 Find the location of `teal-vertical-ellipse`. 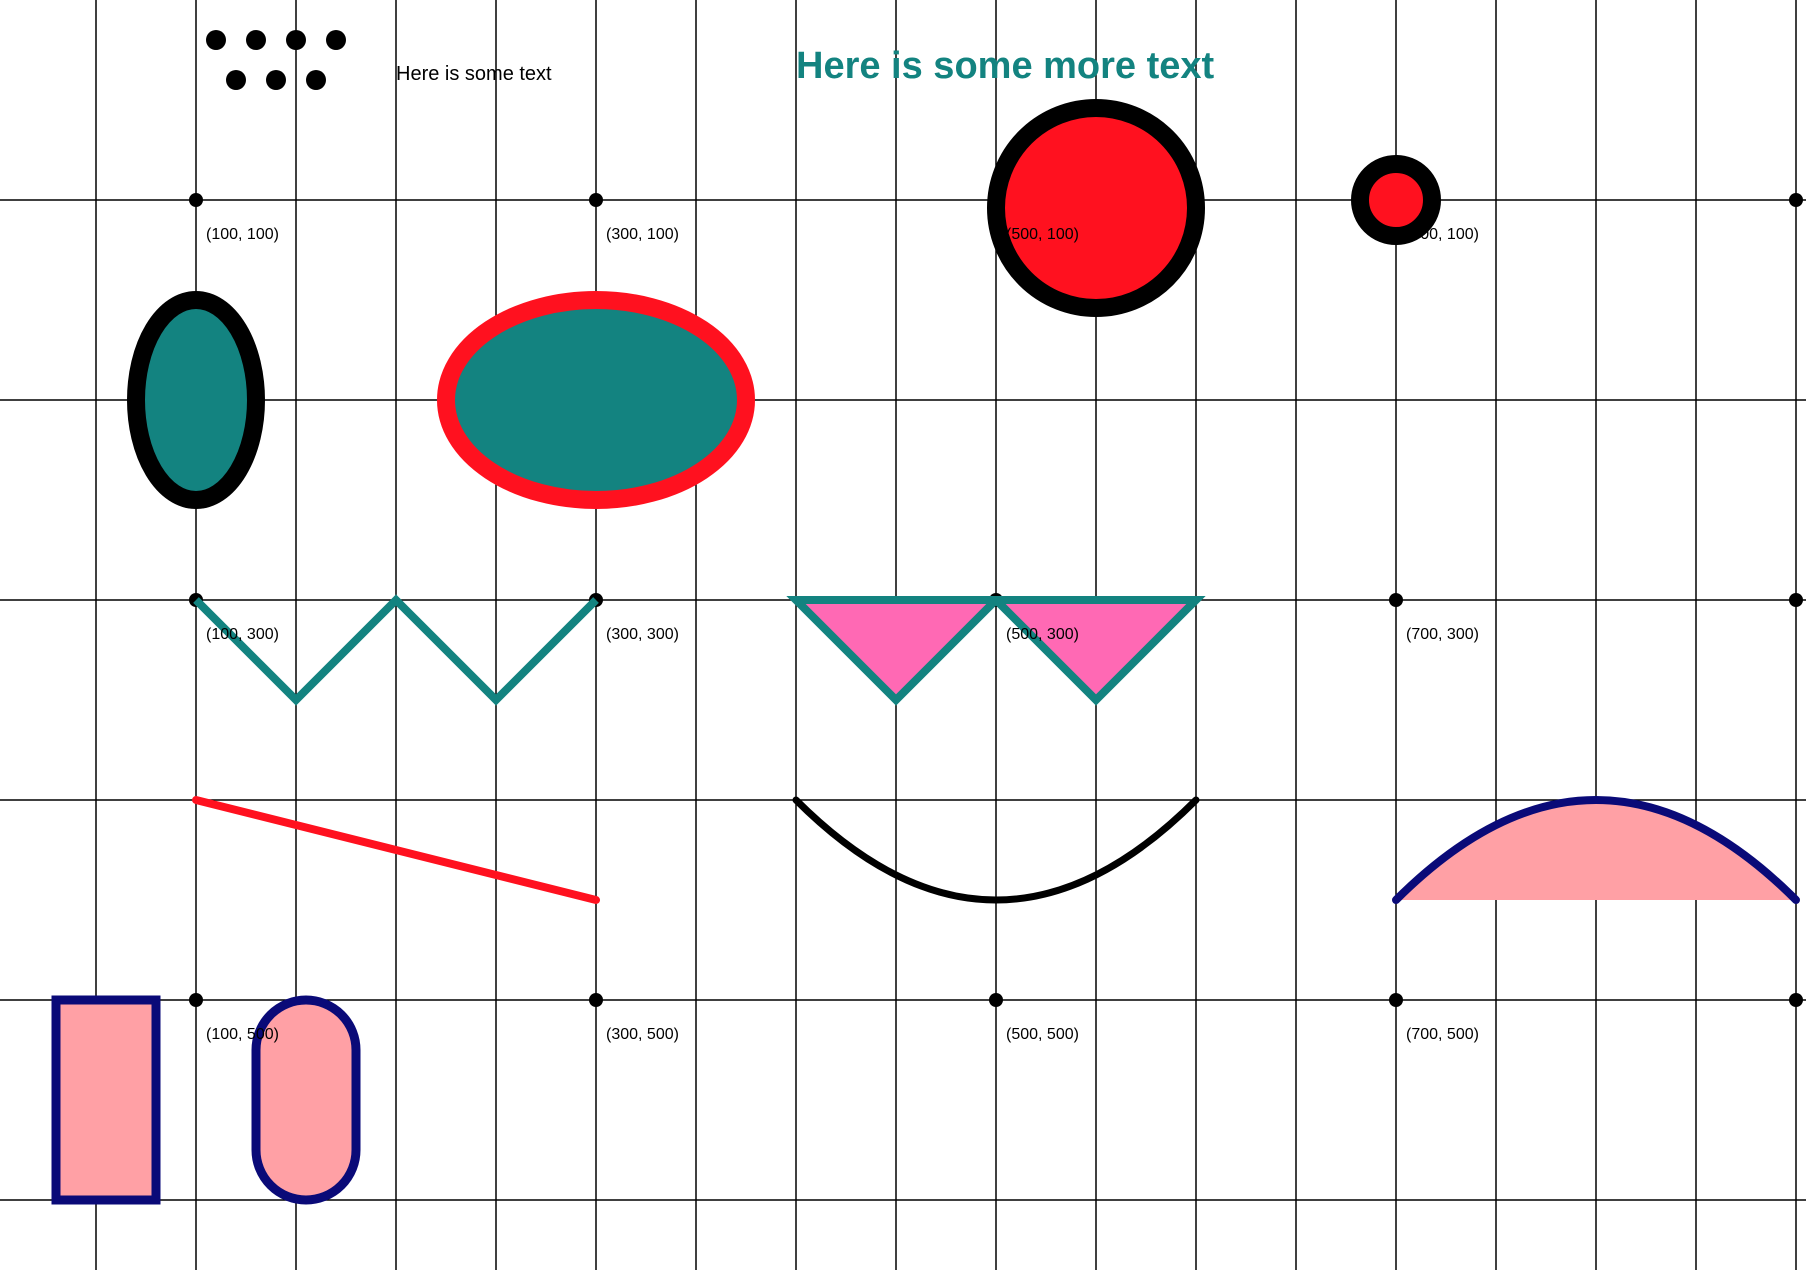

teal-vertical-ellipse is located at coordinates (196, 400).